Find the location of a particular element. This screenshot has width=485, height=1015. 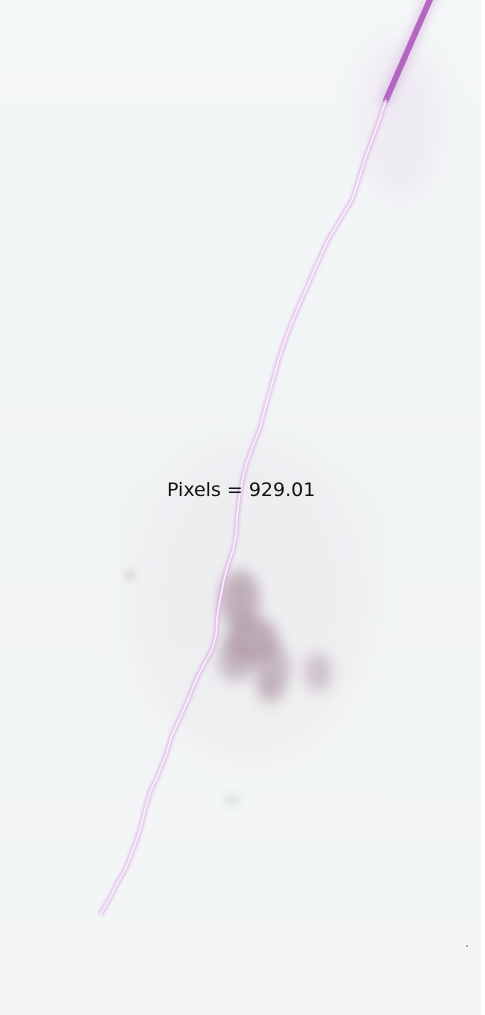

tissue-cluster is located at coordinates (228, 688).